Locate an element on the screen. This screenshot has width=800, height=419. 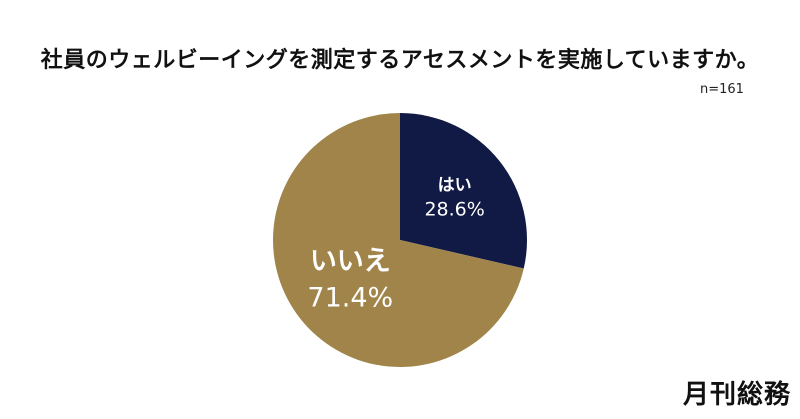
slice-label-2: いいえ is located at coordinates (350, 261).